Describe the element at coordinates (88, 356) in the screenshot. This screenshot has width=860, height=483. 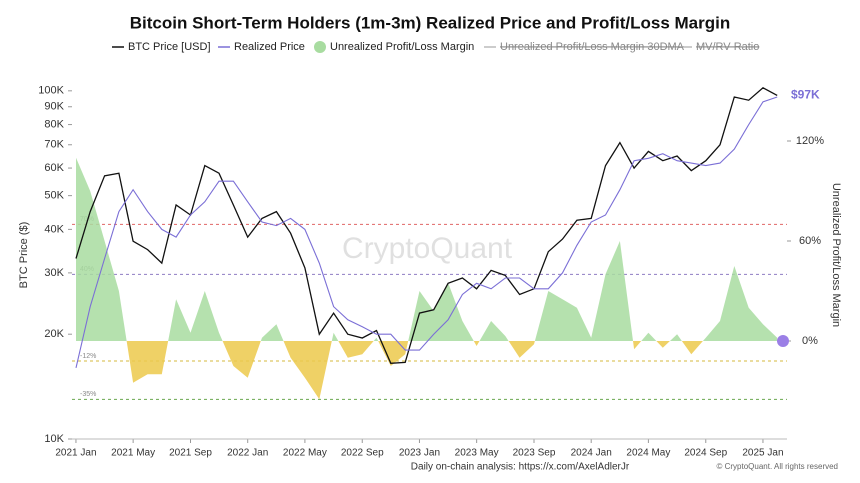
I see `threshold-label: -12%` at that location.